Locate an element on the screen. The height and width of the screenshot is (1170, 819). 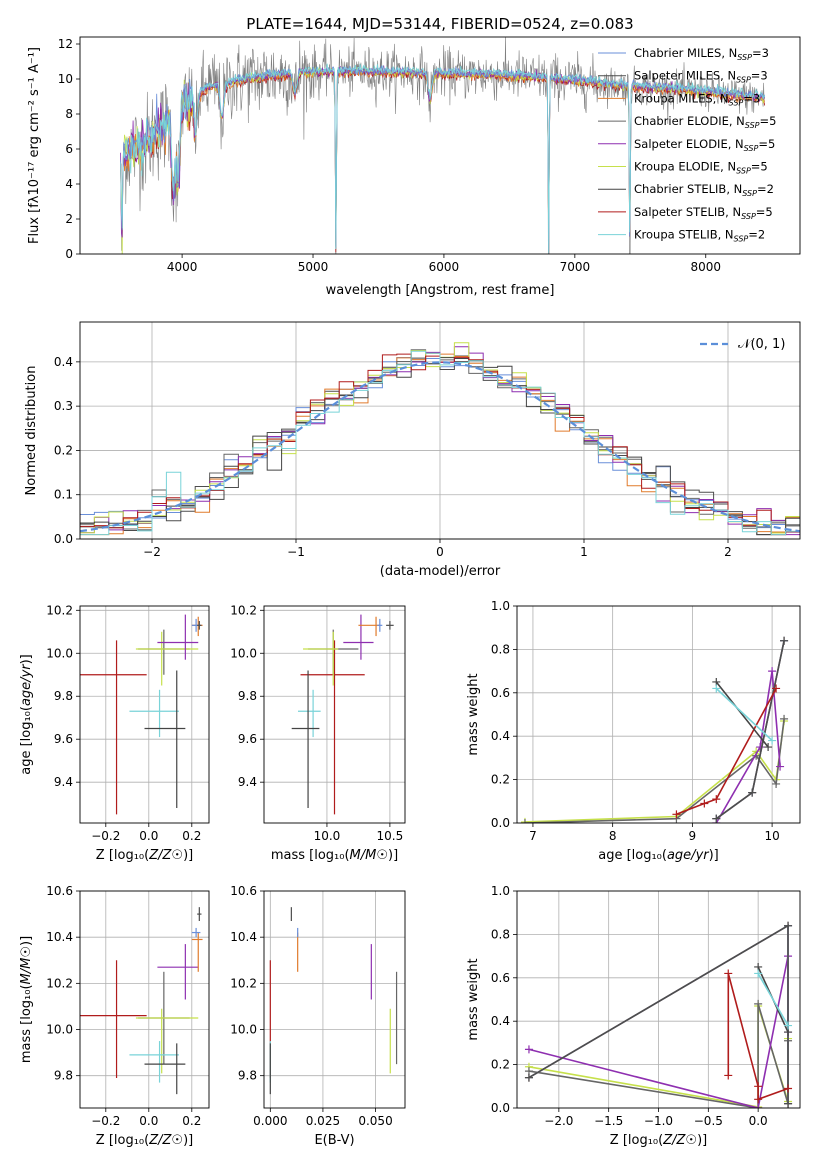
legend-text-part: Chabrier STELIB, N is located at coordinates (688, 189).